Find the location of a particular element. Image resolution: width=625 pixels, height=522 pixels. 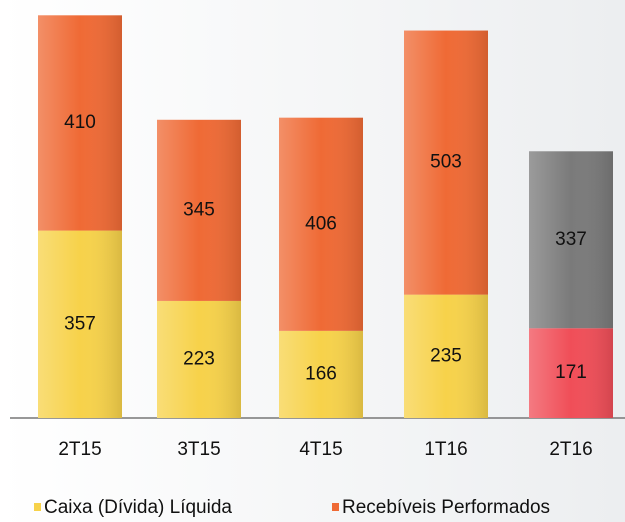

data-label: 345 is located at coordinates (199, 209).